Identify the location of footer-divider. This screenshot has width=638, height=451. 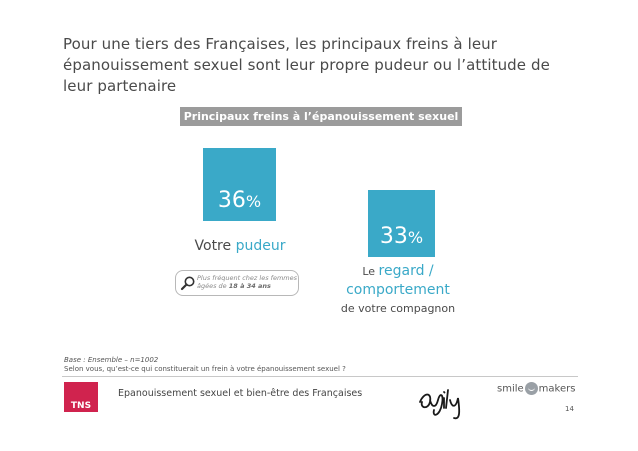
(320, 376).